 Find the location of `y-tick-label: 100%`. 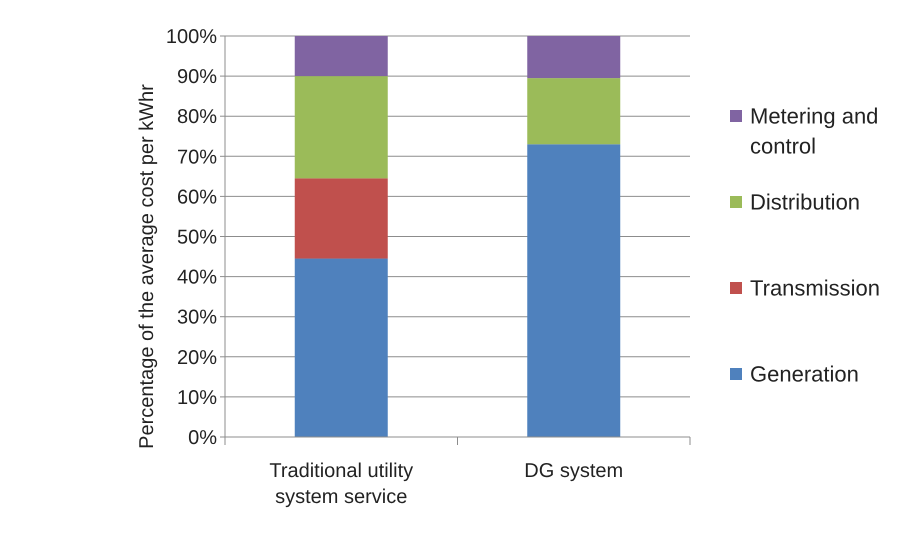

y-tick-label: 100% is located at coordinates (192, 37).